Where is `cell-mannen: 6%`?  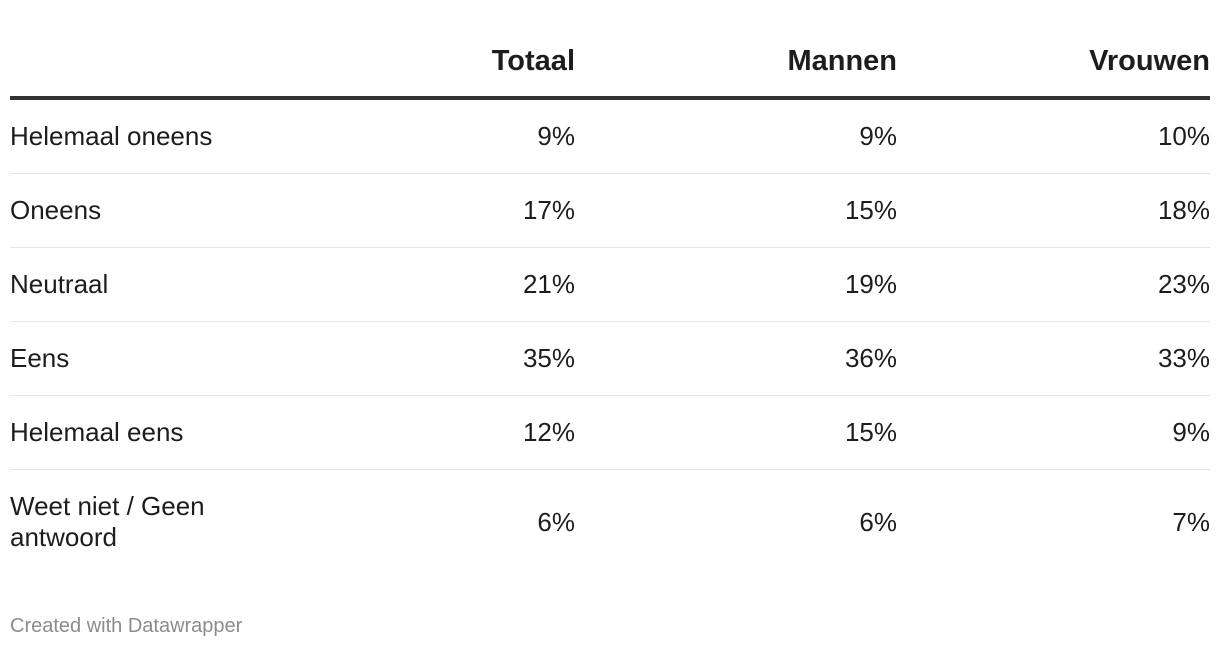
cell-mannen: 6% is located at coordinates (878, 521).